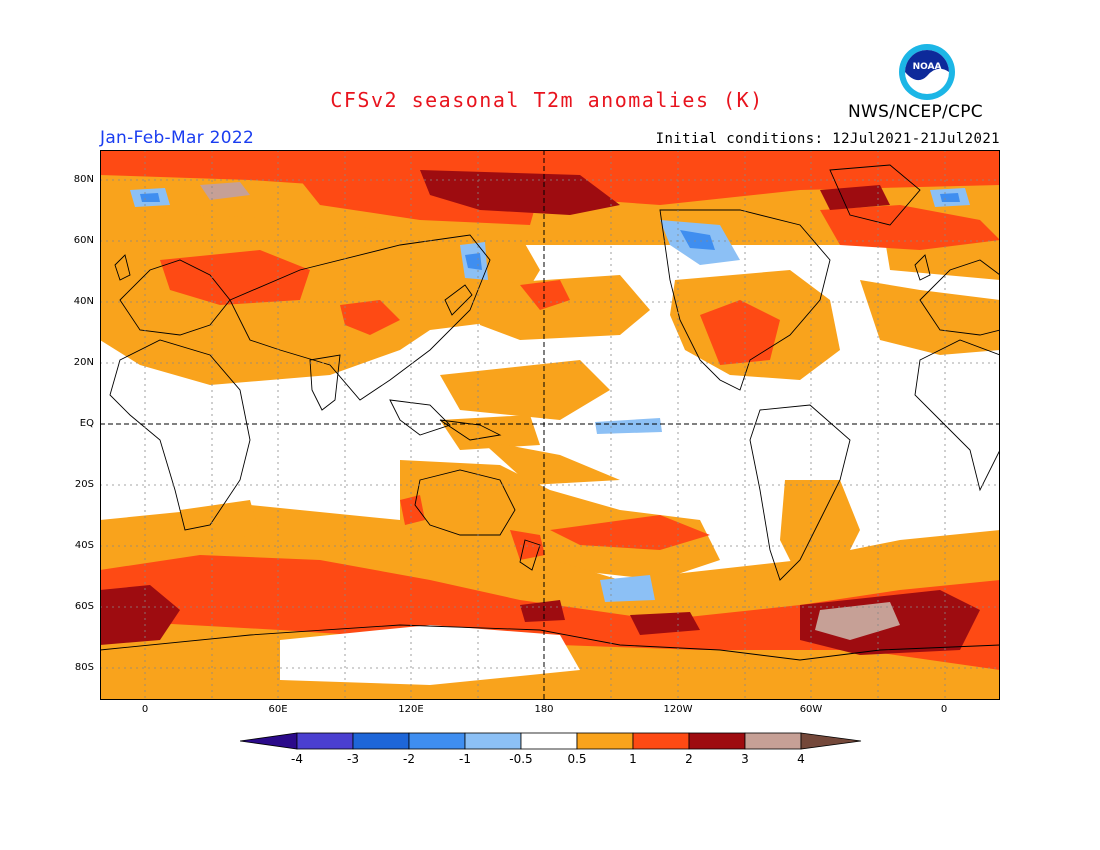 Image resolution: width=1100 pixels, height=850 pixels. Describe the element at coordinates (83, 240) in the screenshot. I see `lat-label: 60N` at that location.